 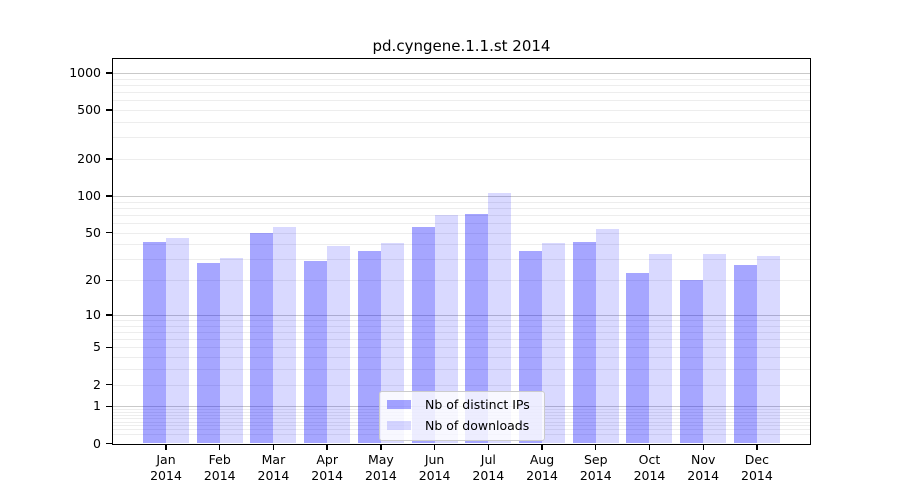 What do you see at coordinates (220, 467) in the screenshot?
I see `x-tick-label-feb: Feb 2014` at bounding box center [220, 467].